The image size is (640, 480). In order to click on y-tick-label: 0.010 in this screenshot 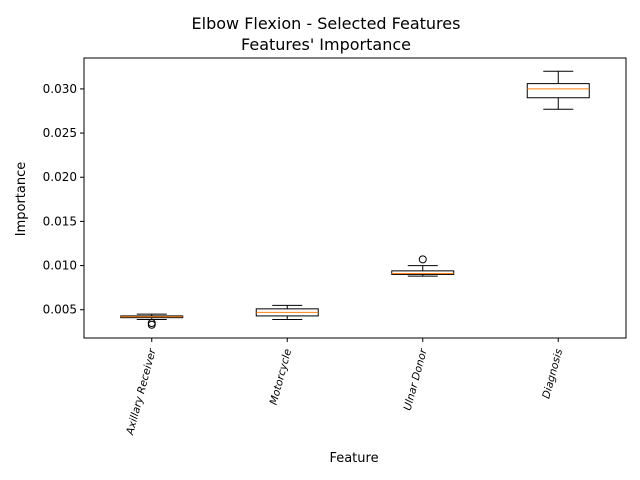, I will do `click(60, 266)`.